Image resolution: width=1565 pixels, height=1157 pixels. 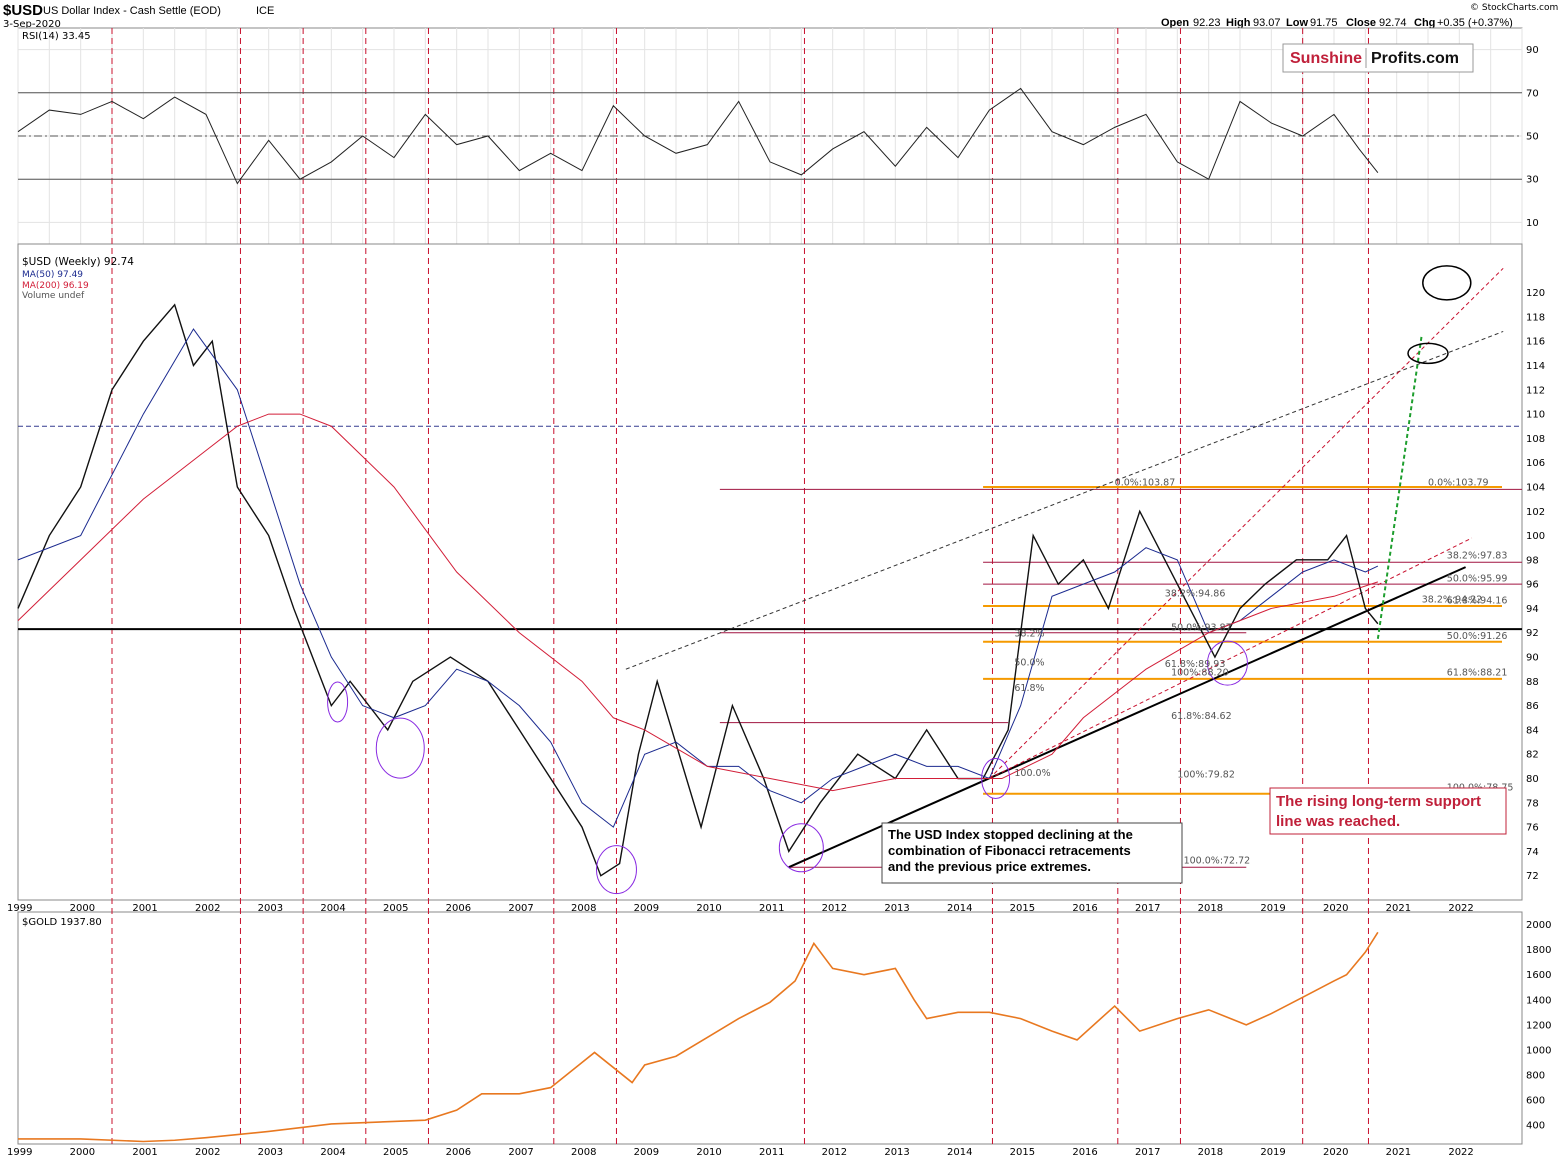 What do you see at coordinates (395, 908) in the screenshot?
I see `x-tick-label-price: 2005` at bounding box center [395, 908].